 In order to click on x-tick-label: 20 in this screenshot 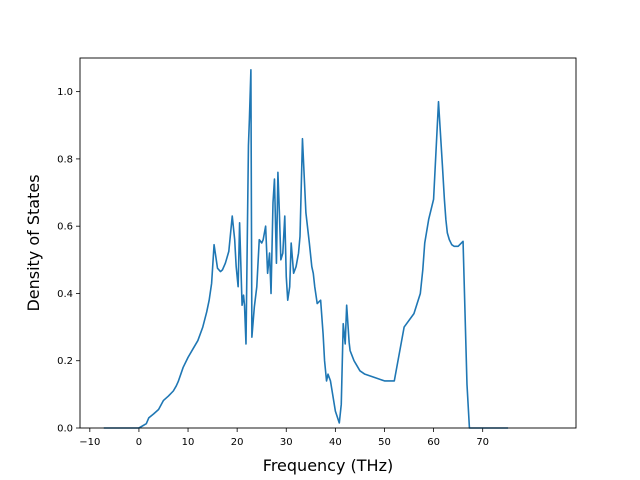, I will do `click(237, 442)`.